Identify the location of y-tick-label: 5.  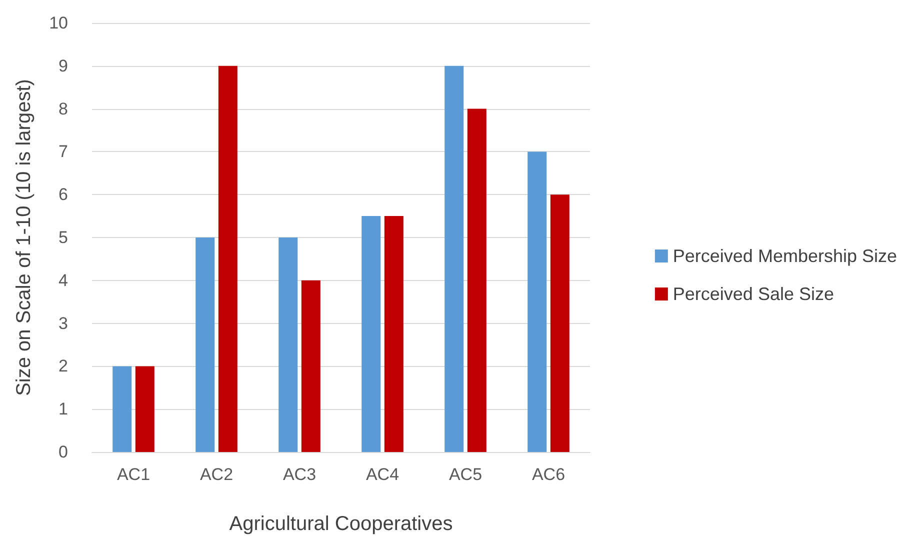
(63, 237).